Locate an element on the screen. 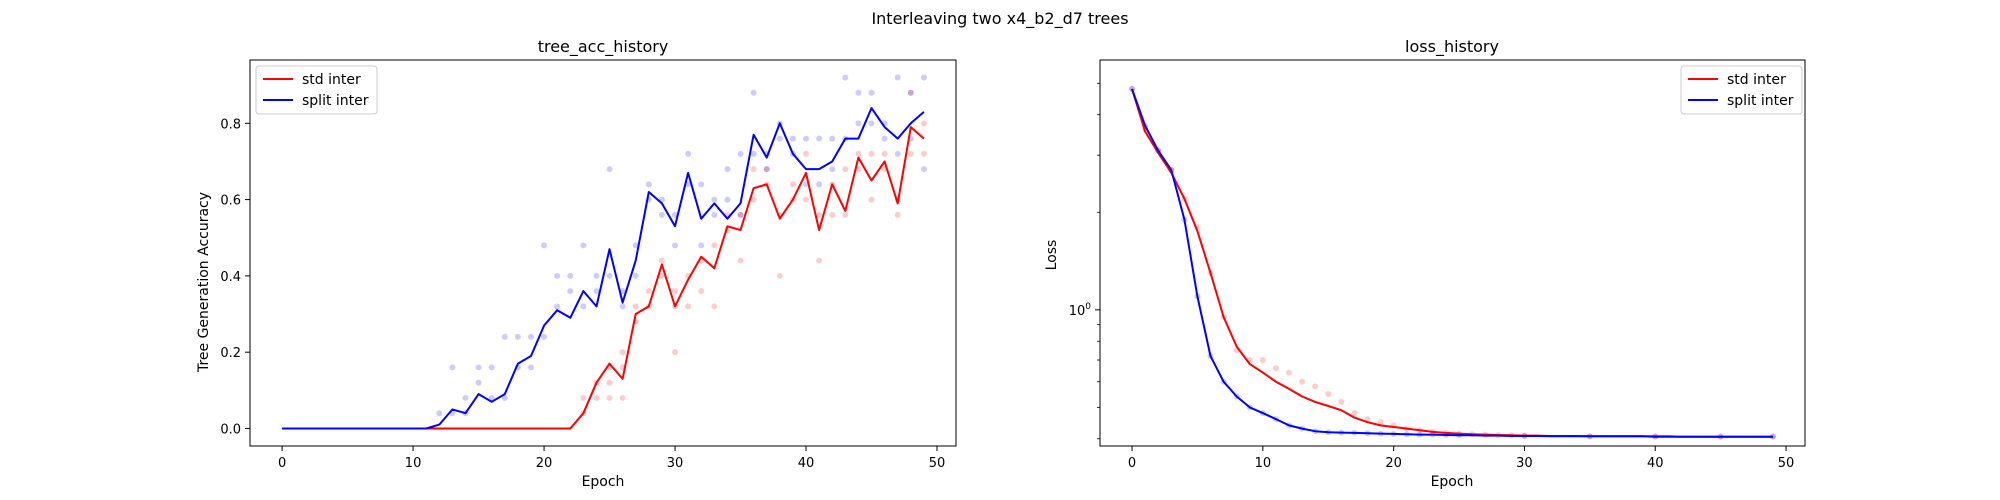 This screenshot has width=2000, height=500. loss-ytick-label: 100 is located at coordinates (1080, 310).